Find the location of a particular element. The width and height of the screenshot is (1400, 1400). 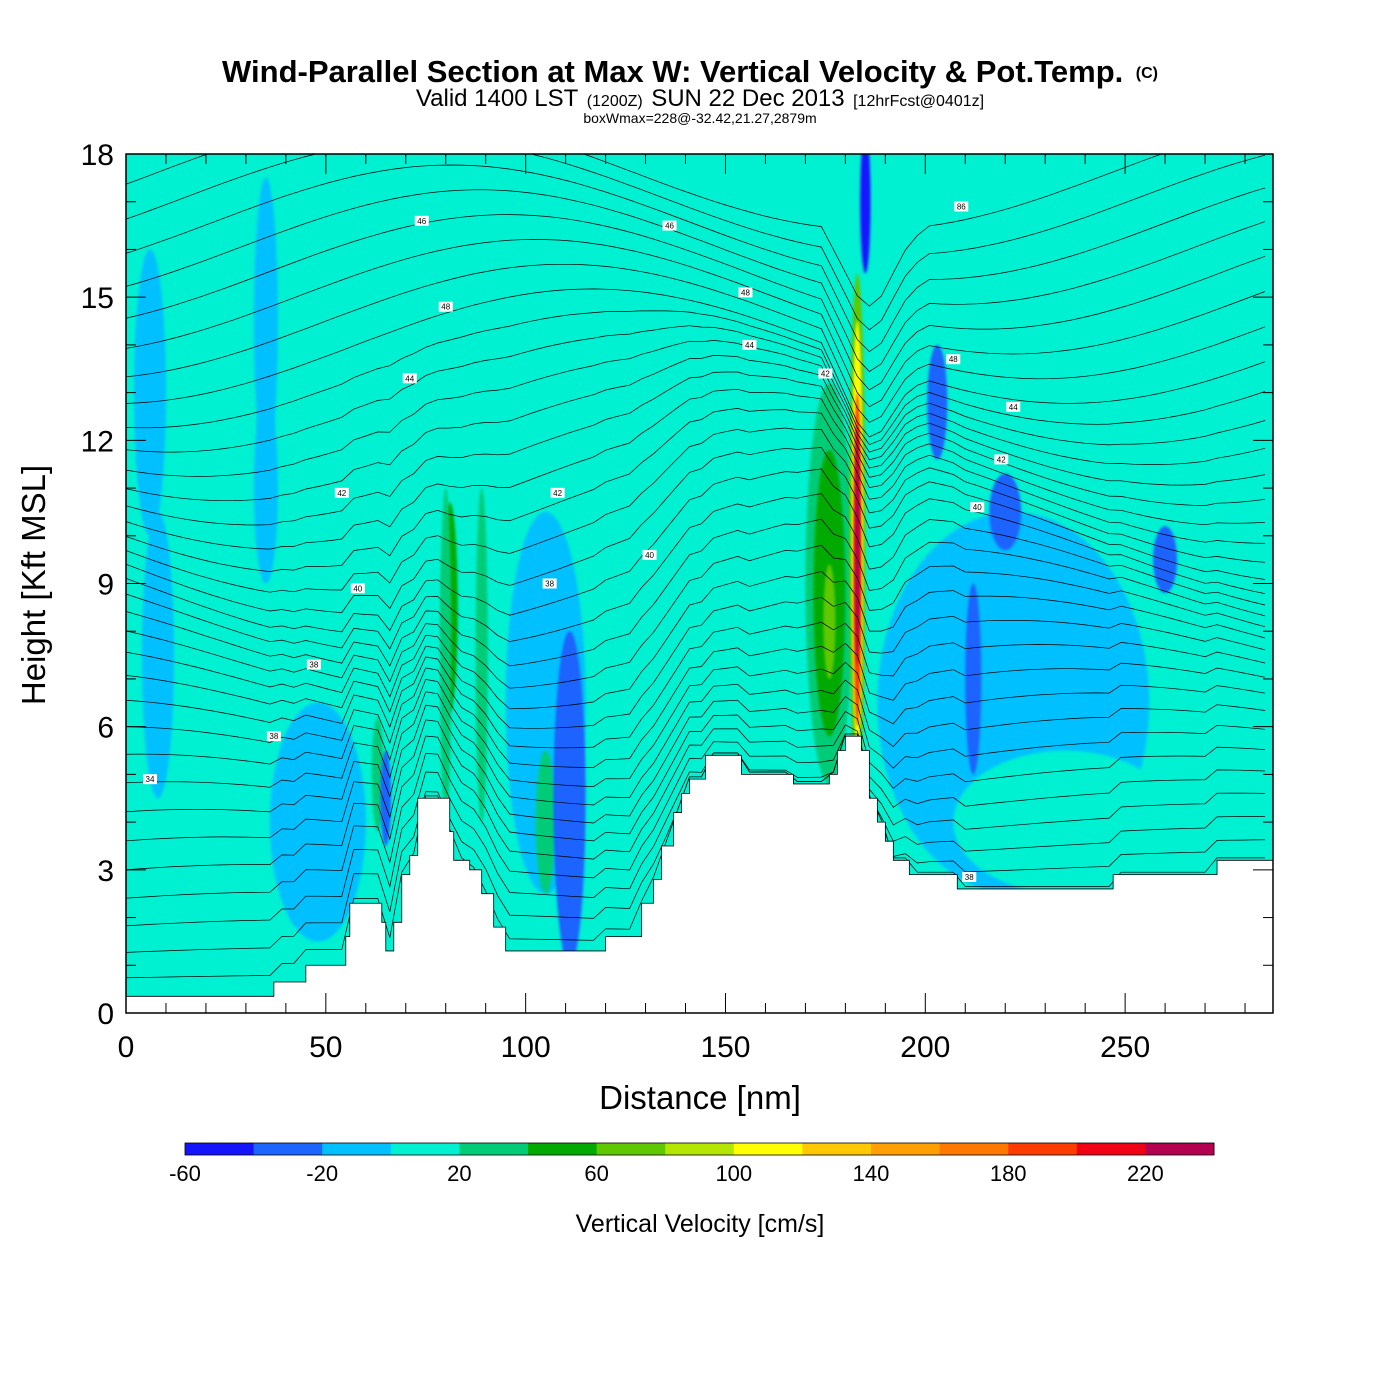

y-tick-label: 3 is located at coordinates (105, 871).